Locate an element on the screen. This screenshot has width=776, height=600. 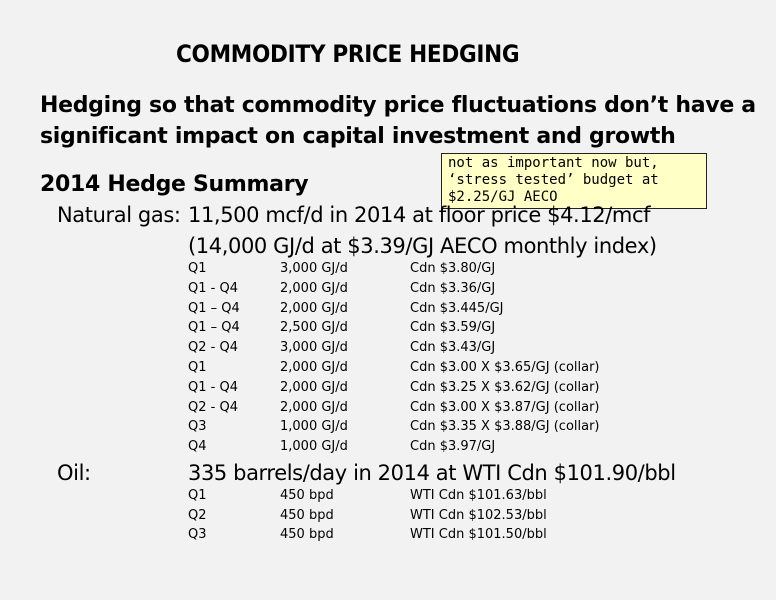
table-row: Q4 1,000 GJ/d Cdn $3.97/GJ is located at coordinates (388, 449).